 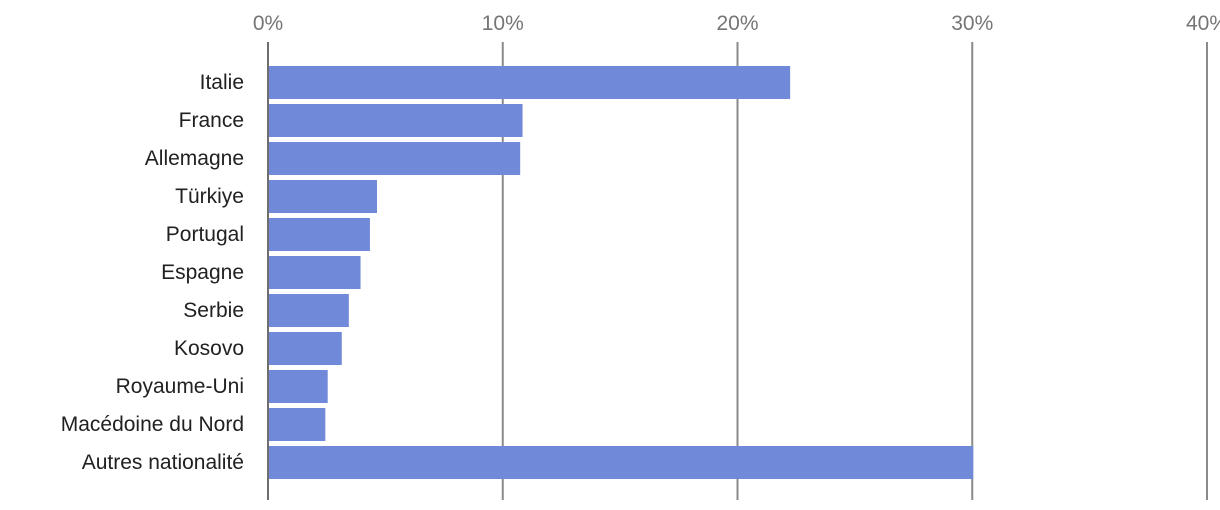 What do you see at coordinates (972, 23) in the screenshot?
I see `x-tick-label: 30%` at bounding box center [972, 23].